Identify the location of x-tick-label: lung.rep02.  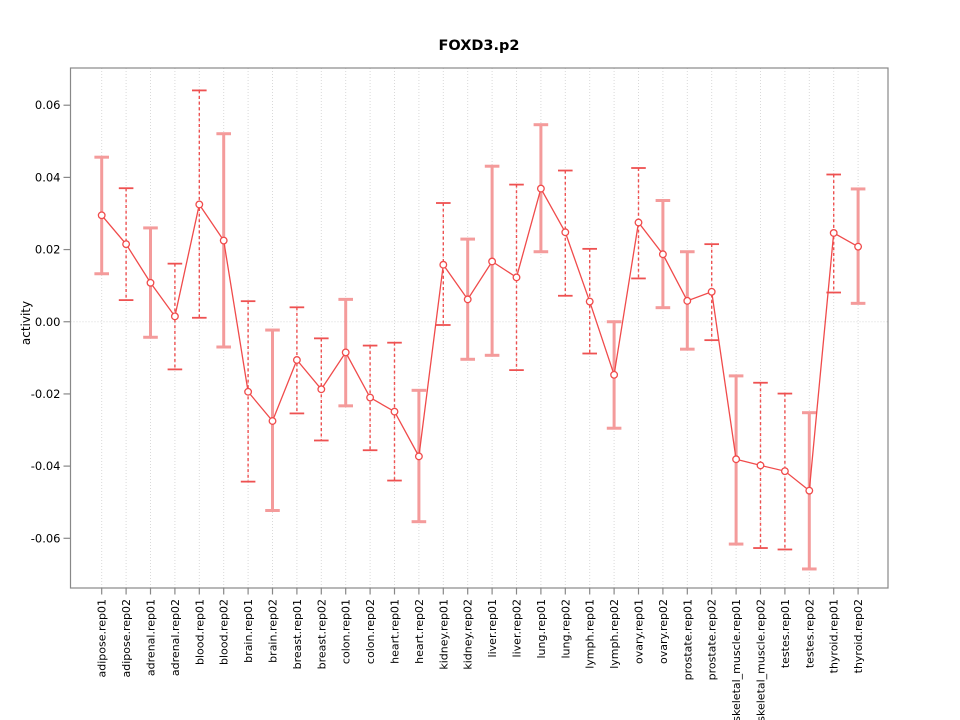
(565, 629).